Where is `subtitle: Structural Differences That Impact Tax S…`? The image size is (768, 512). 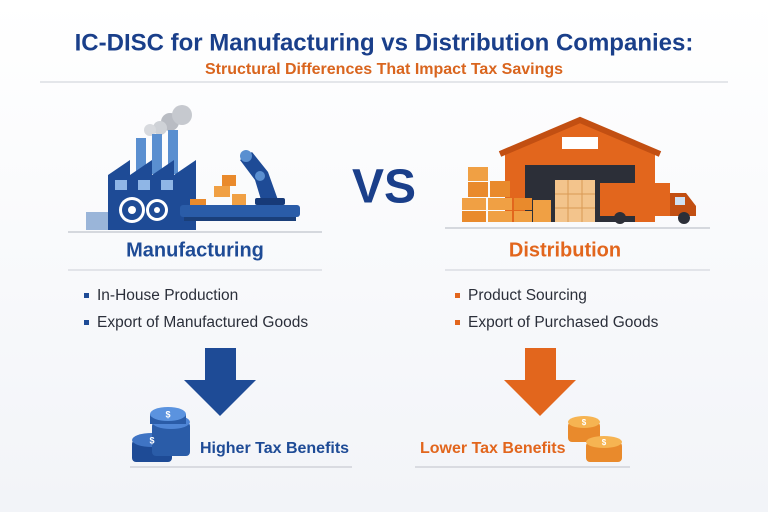
subtitle: Structural Differences That Impact Tax S… is located at coordinates (384, 69).